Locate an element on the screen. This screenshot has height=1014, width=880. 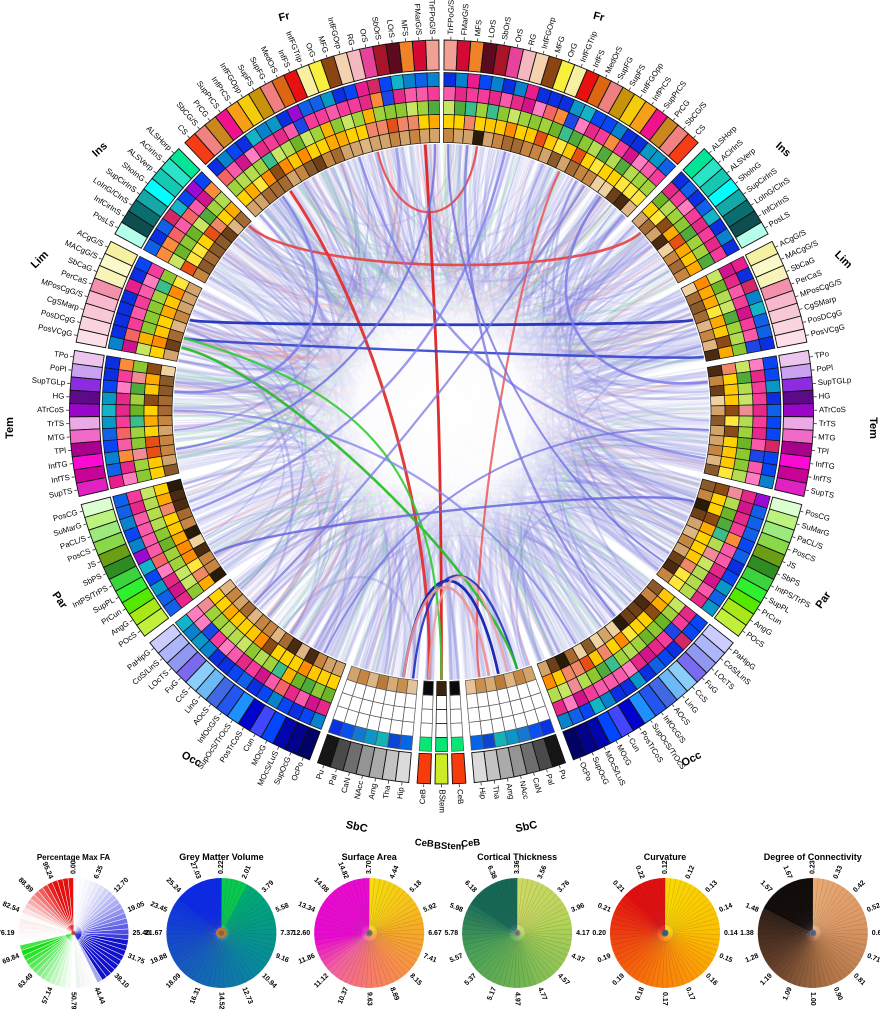
svg-text: 0.17 is located at coordinates (664, 999).